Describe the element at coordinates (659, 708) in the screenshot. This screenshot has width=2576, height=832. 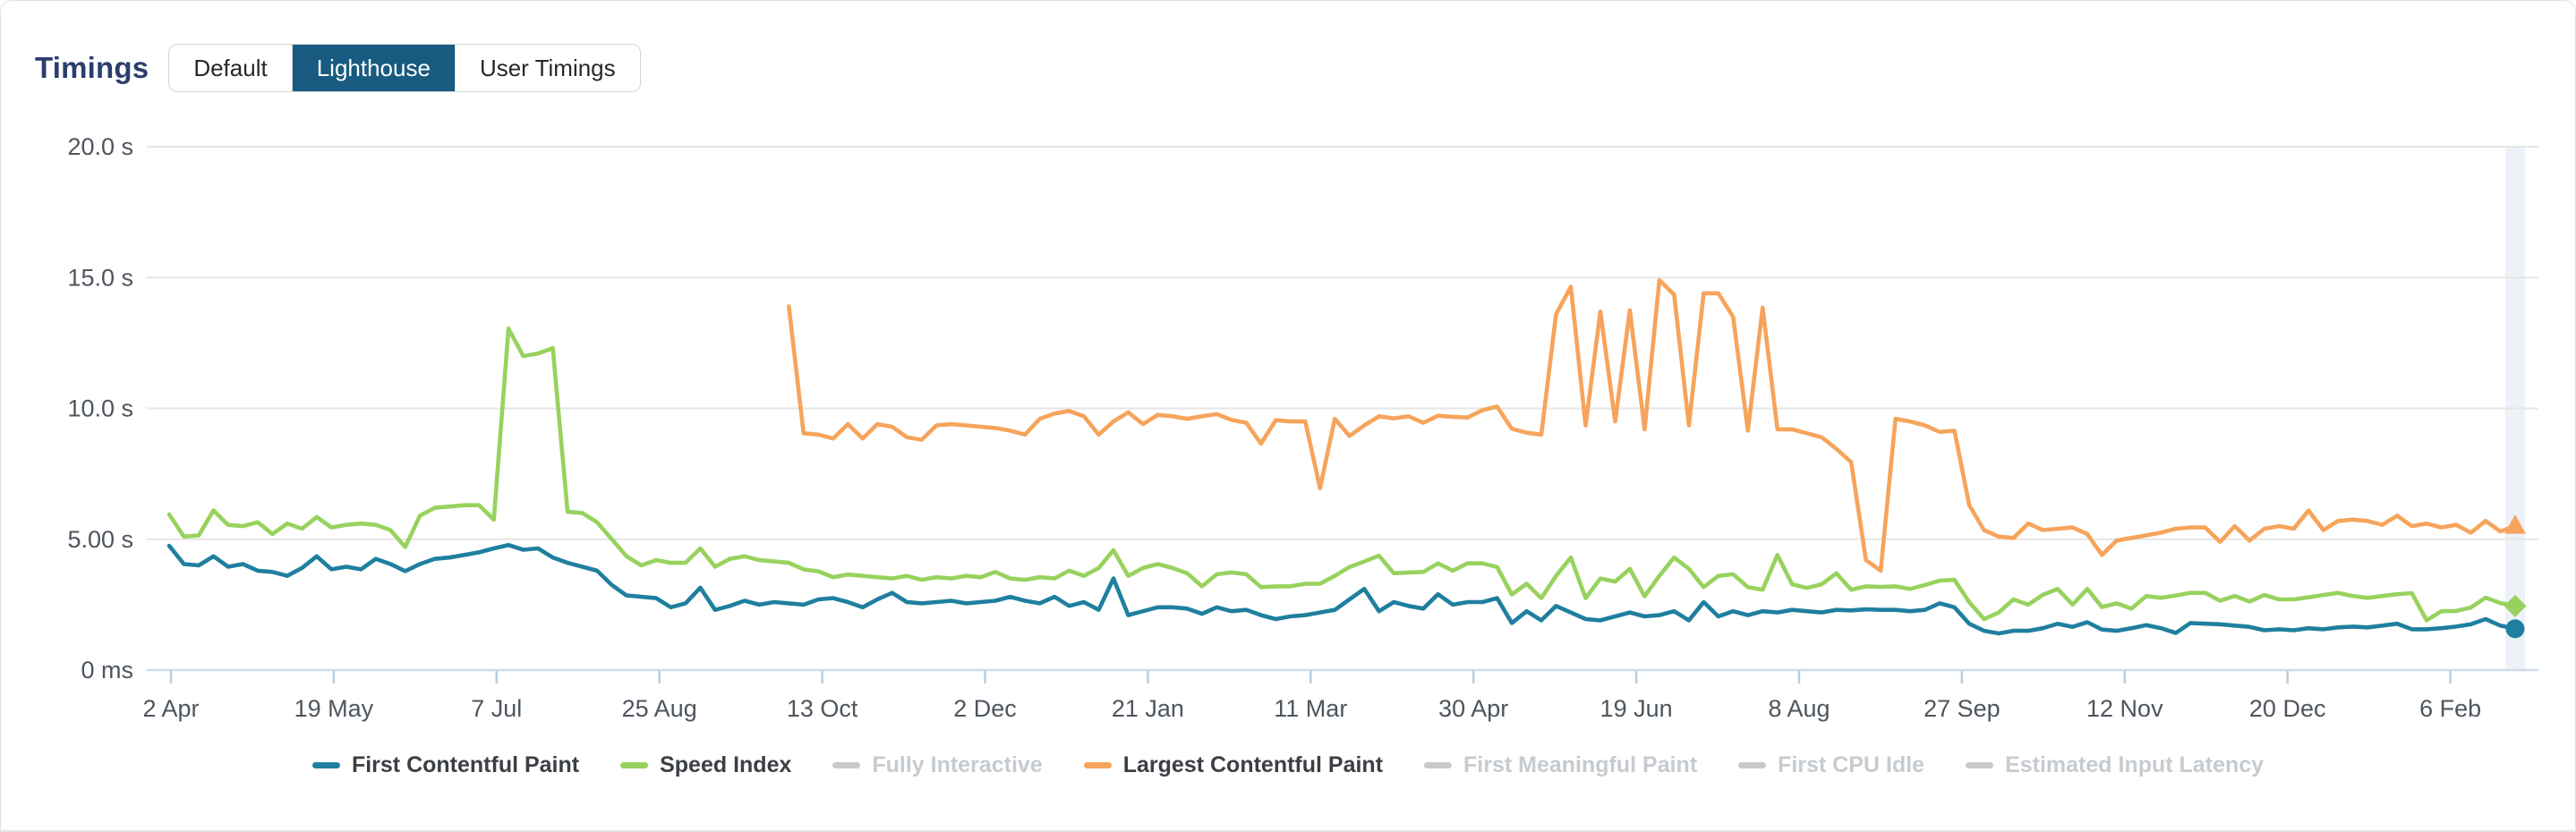
I see `svg-text: 25 Aug` at that location.